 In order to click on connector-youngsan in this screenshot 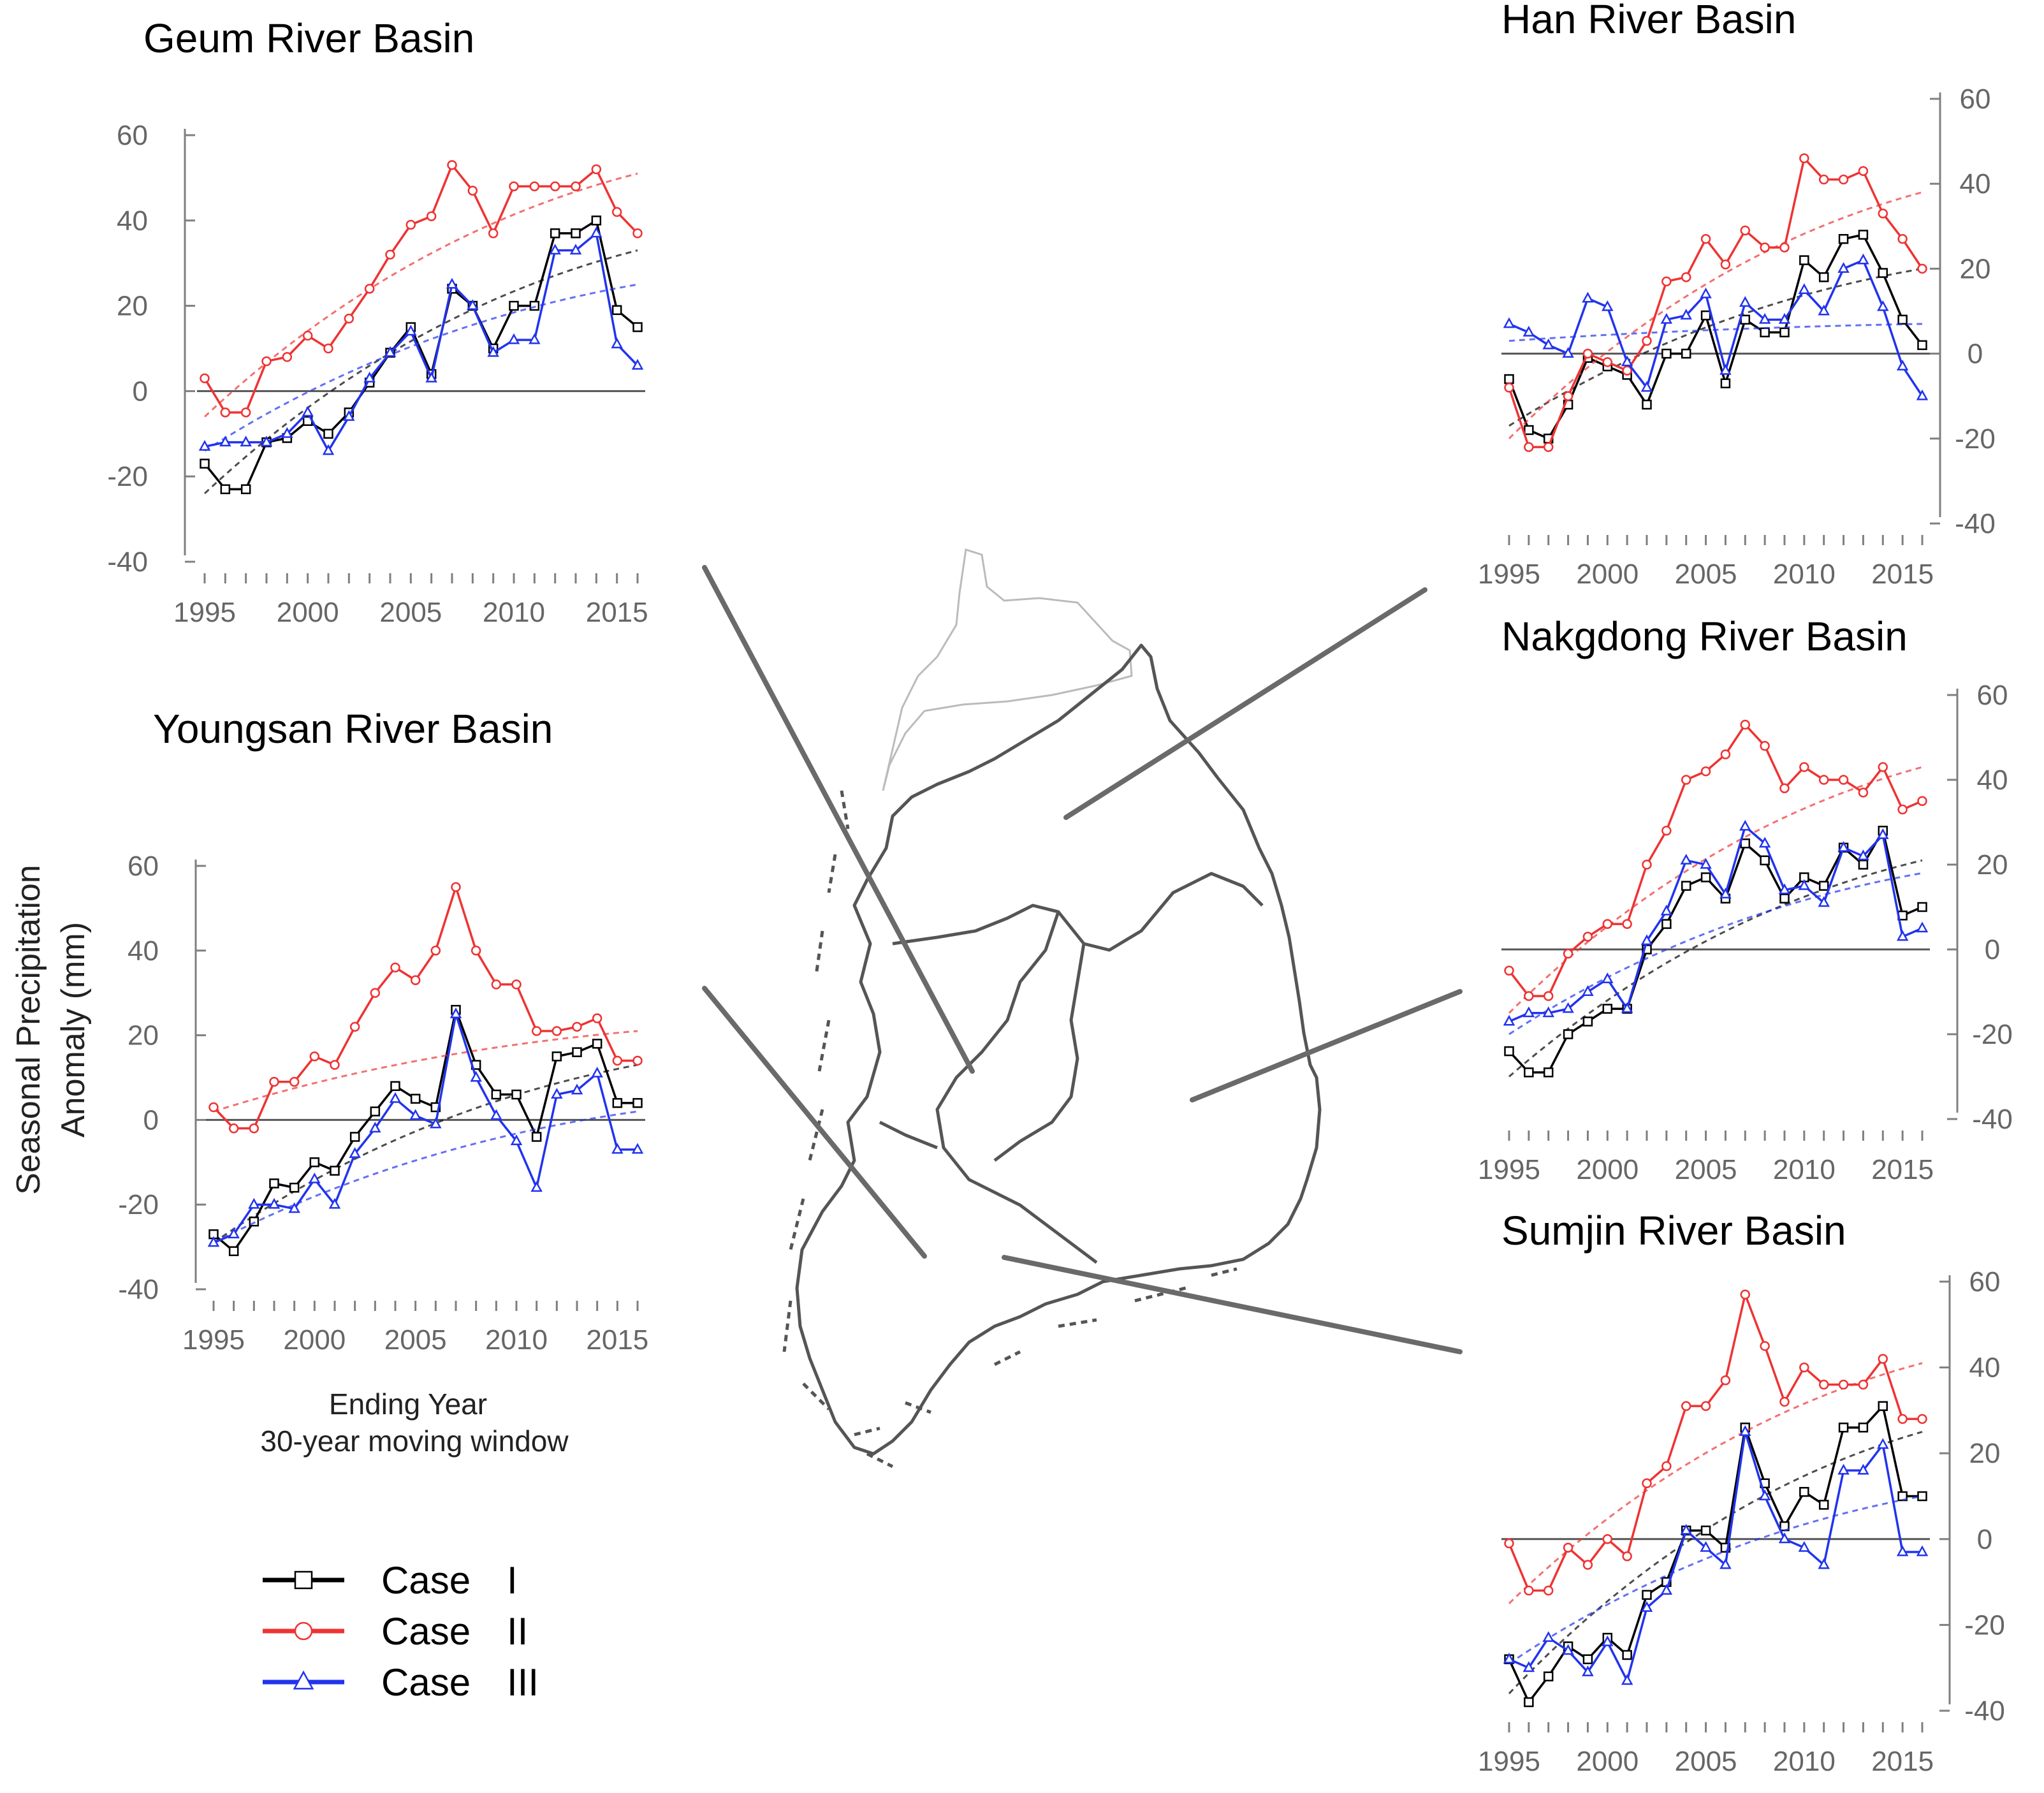, I will do `click(815, 1122)`.